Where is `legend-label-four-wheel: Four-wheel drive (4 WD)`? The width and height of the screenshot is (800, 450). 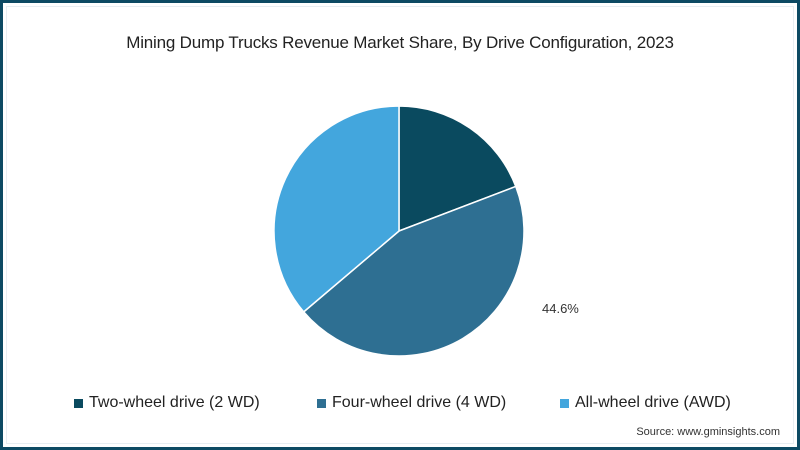
legend-label-four-wheel: Four-wheel drive (4 WD) is located at coordinates (419, 402).